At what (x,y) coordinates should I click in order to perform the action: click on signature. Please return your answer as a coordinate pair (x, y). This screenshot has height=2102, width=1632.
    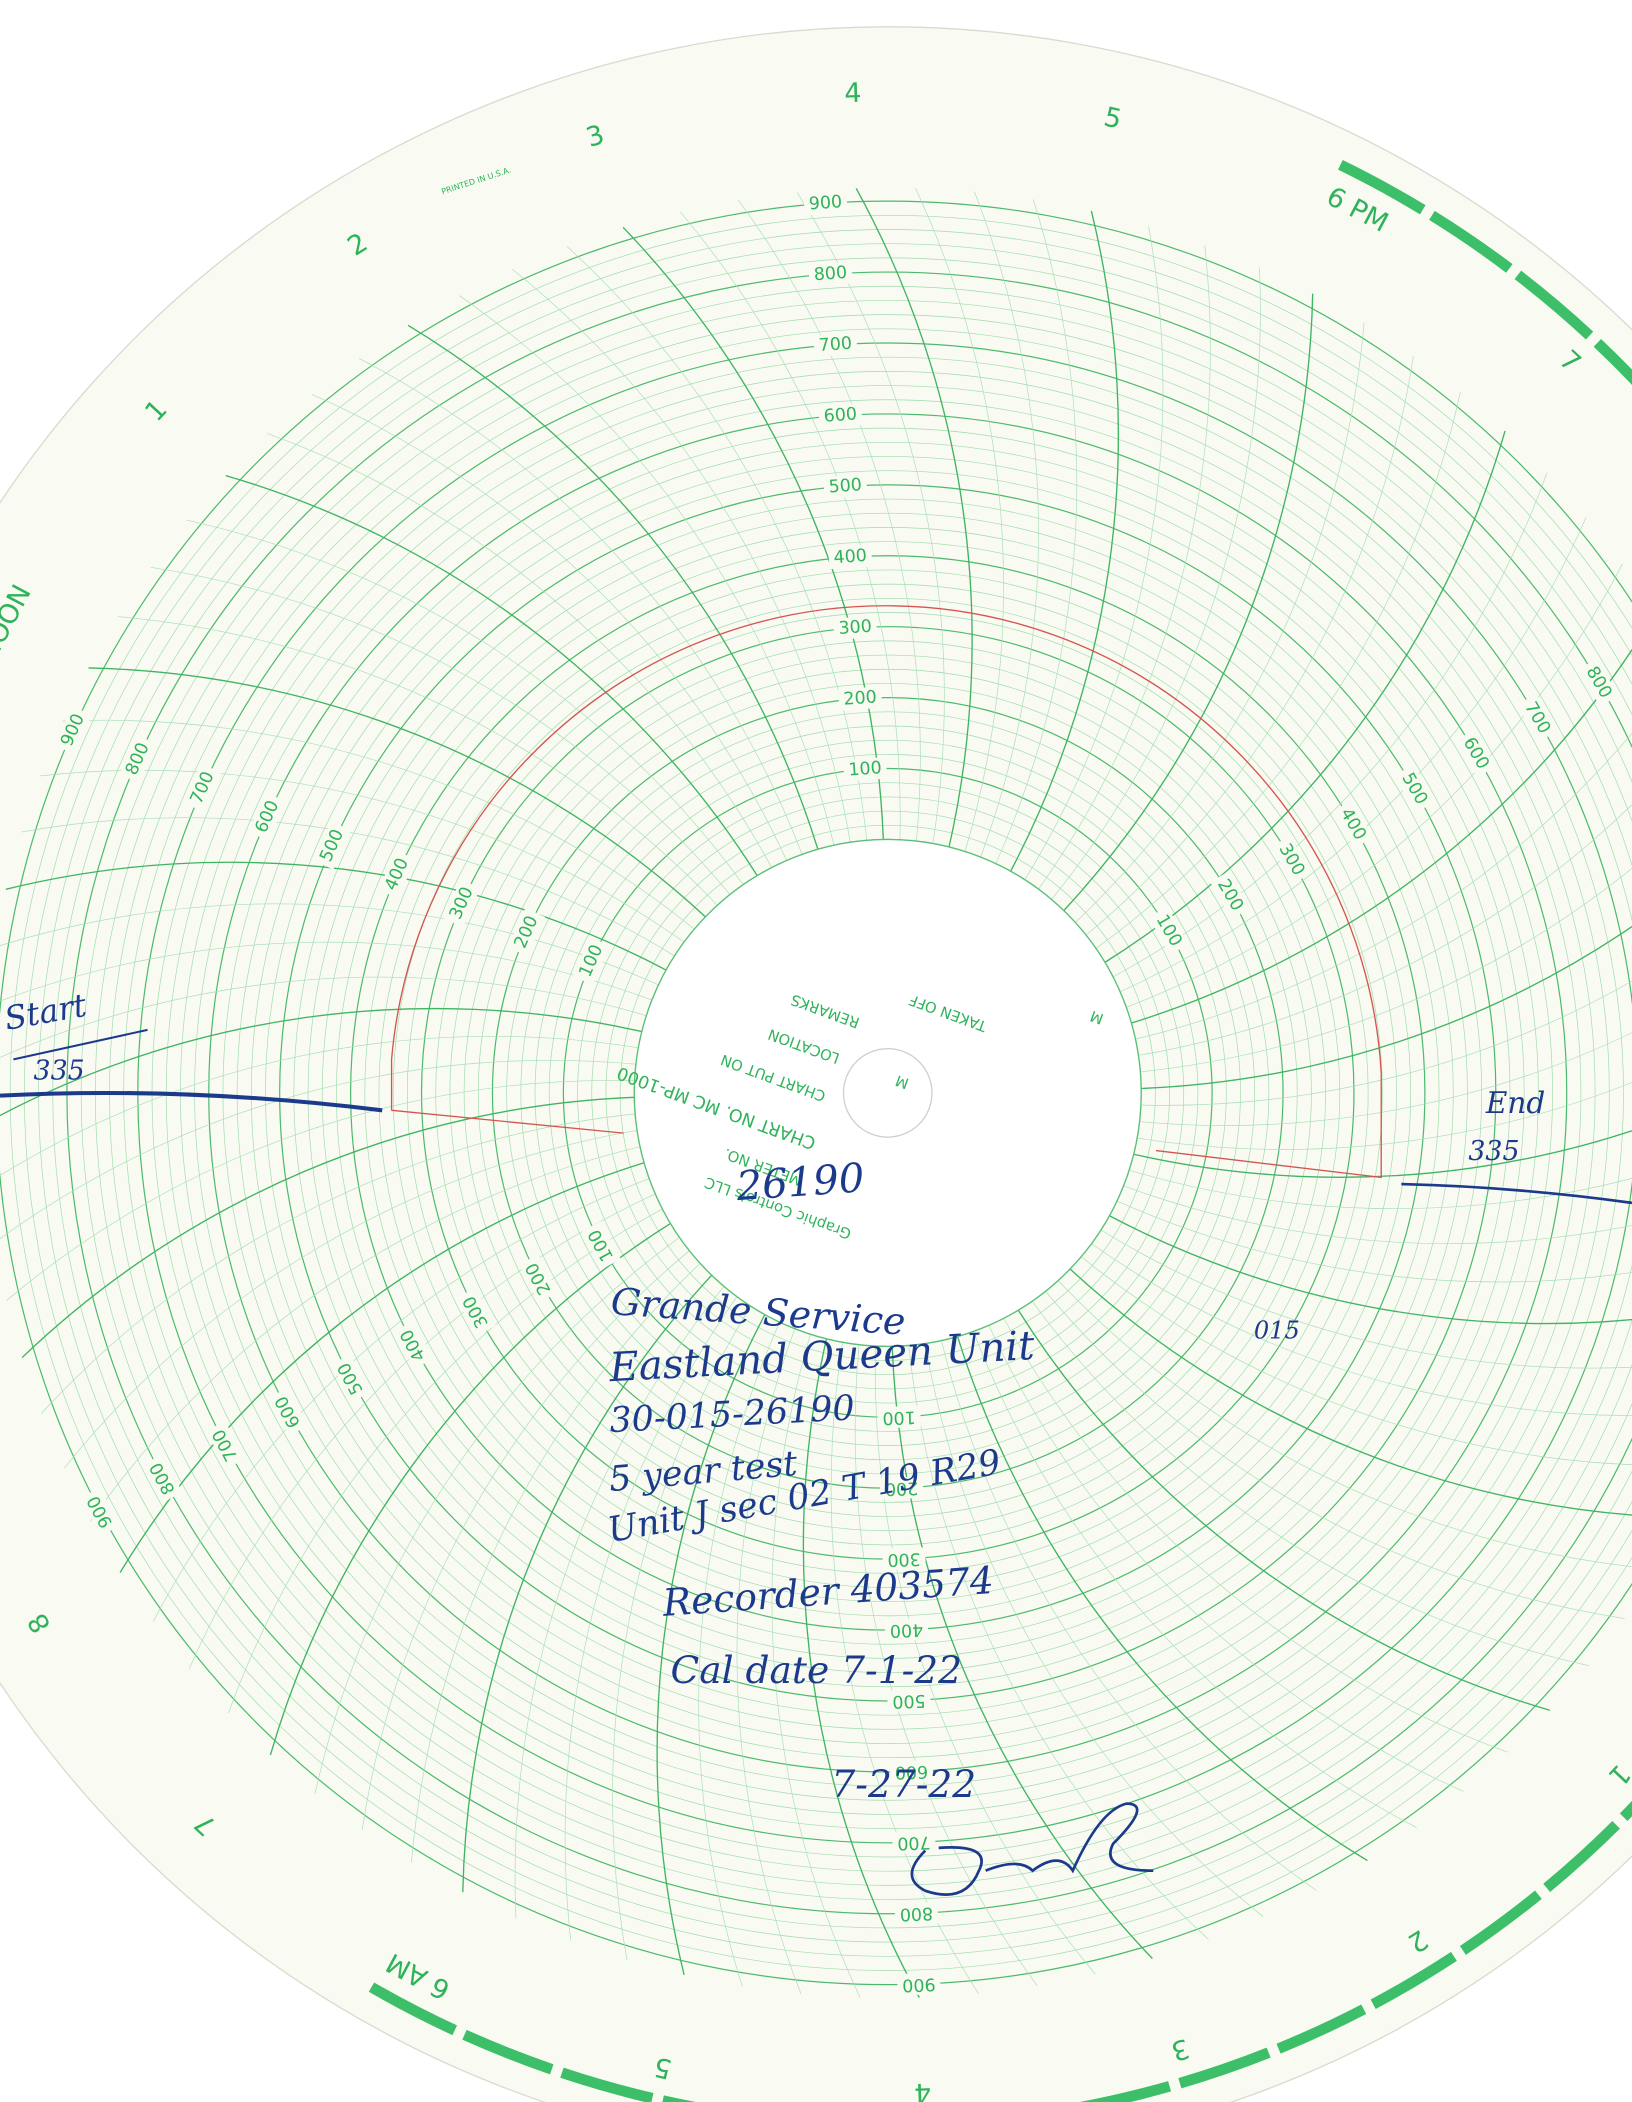
    Looking at the image, I should click on (1032, 1849).